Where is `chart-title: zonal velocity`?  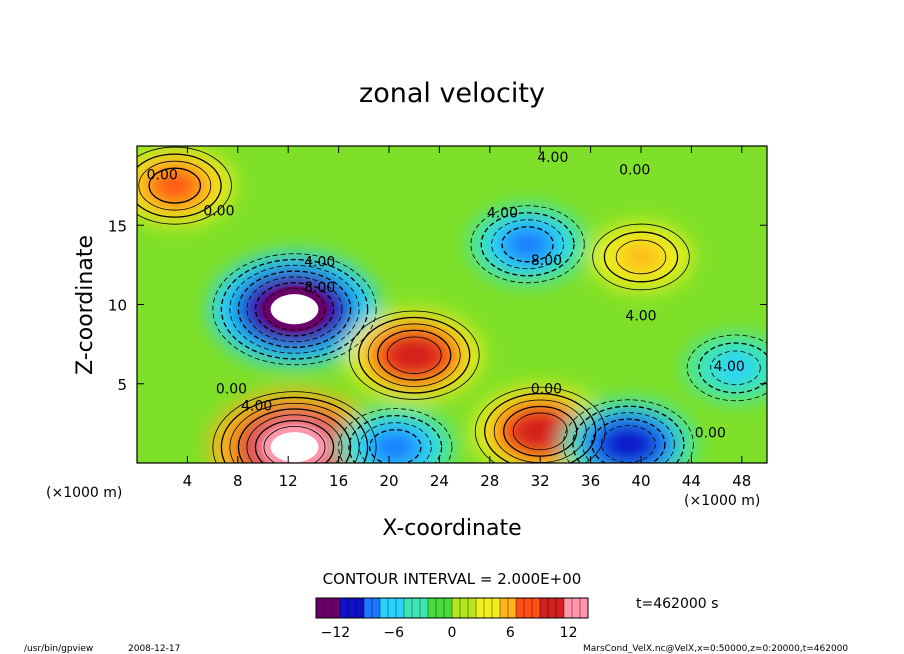
chart-title: zonal velocity is located at coordinates (452, 93).